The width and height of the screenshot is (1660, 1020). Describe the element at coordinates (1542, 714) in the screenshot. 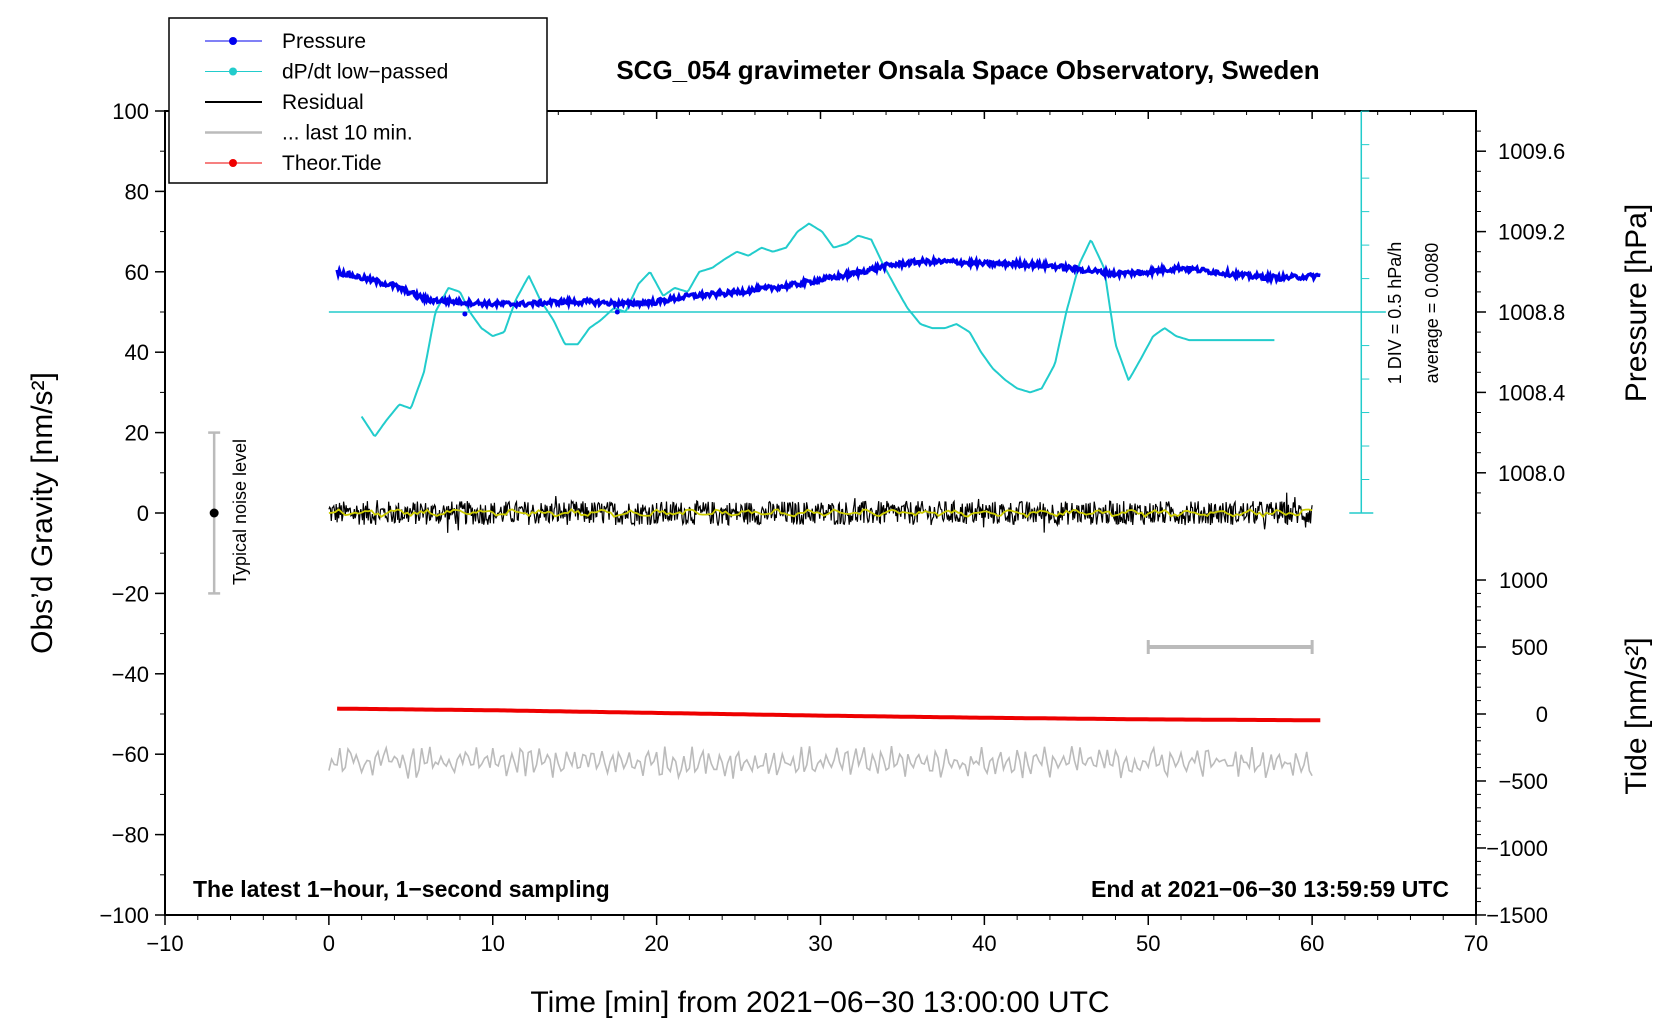

I see `tide-tick-label: 0` at that location.